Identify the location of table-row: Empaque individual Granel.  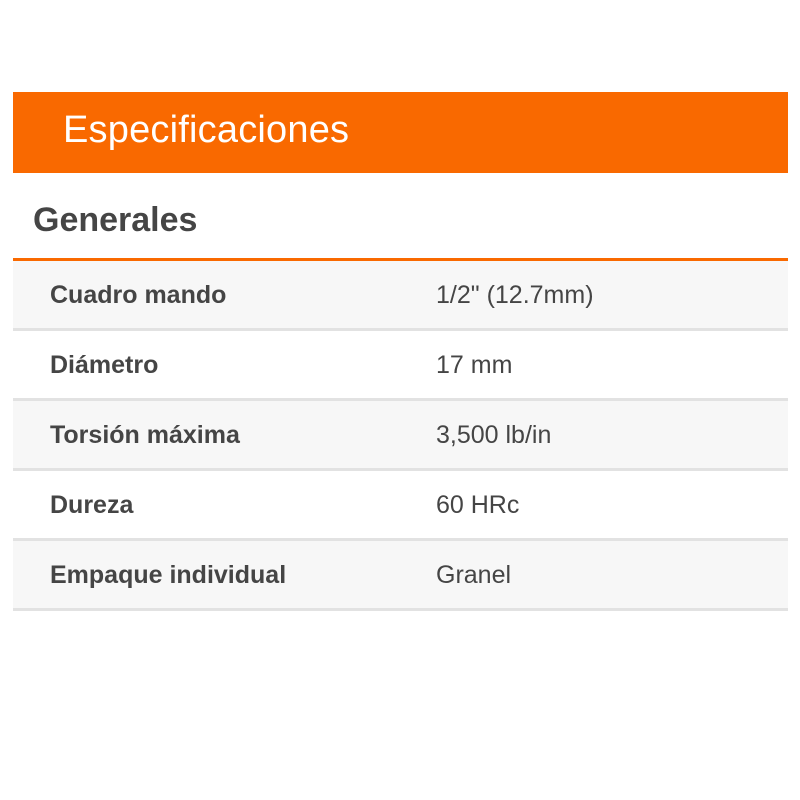
(400, 576).